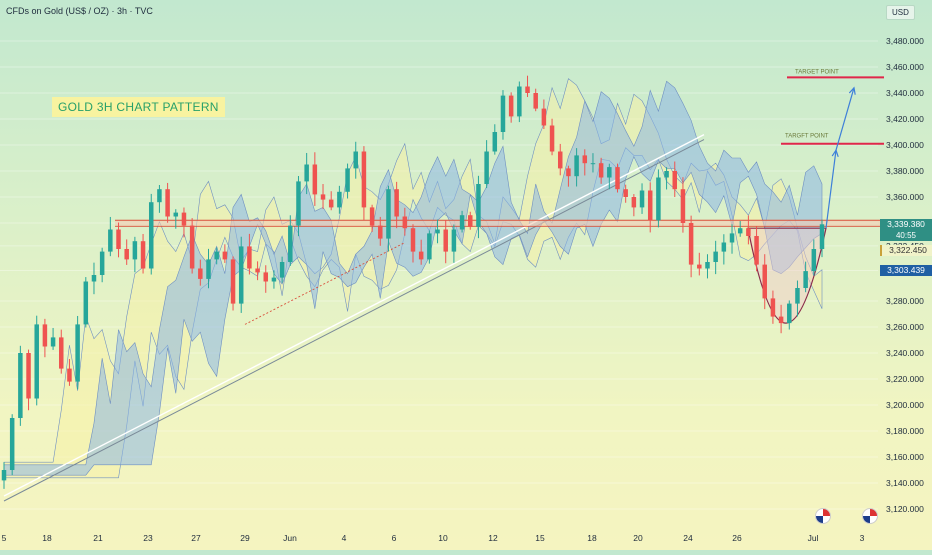  I want to click on price-tick-label: 3,420.000, so click(905, 119).